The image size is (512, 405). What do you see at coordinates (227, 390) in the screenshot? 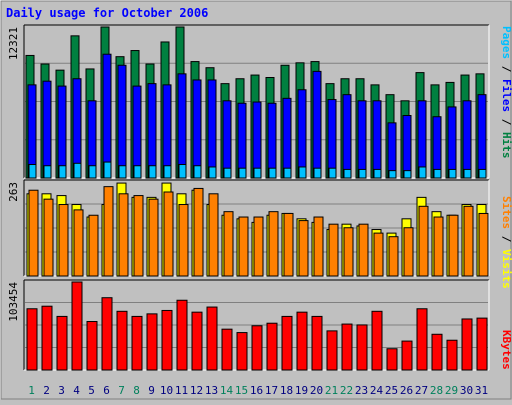
I see `x-label-14: 14` at bounding box center [227, 390].